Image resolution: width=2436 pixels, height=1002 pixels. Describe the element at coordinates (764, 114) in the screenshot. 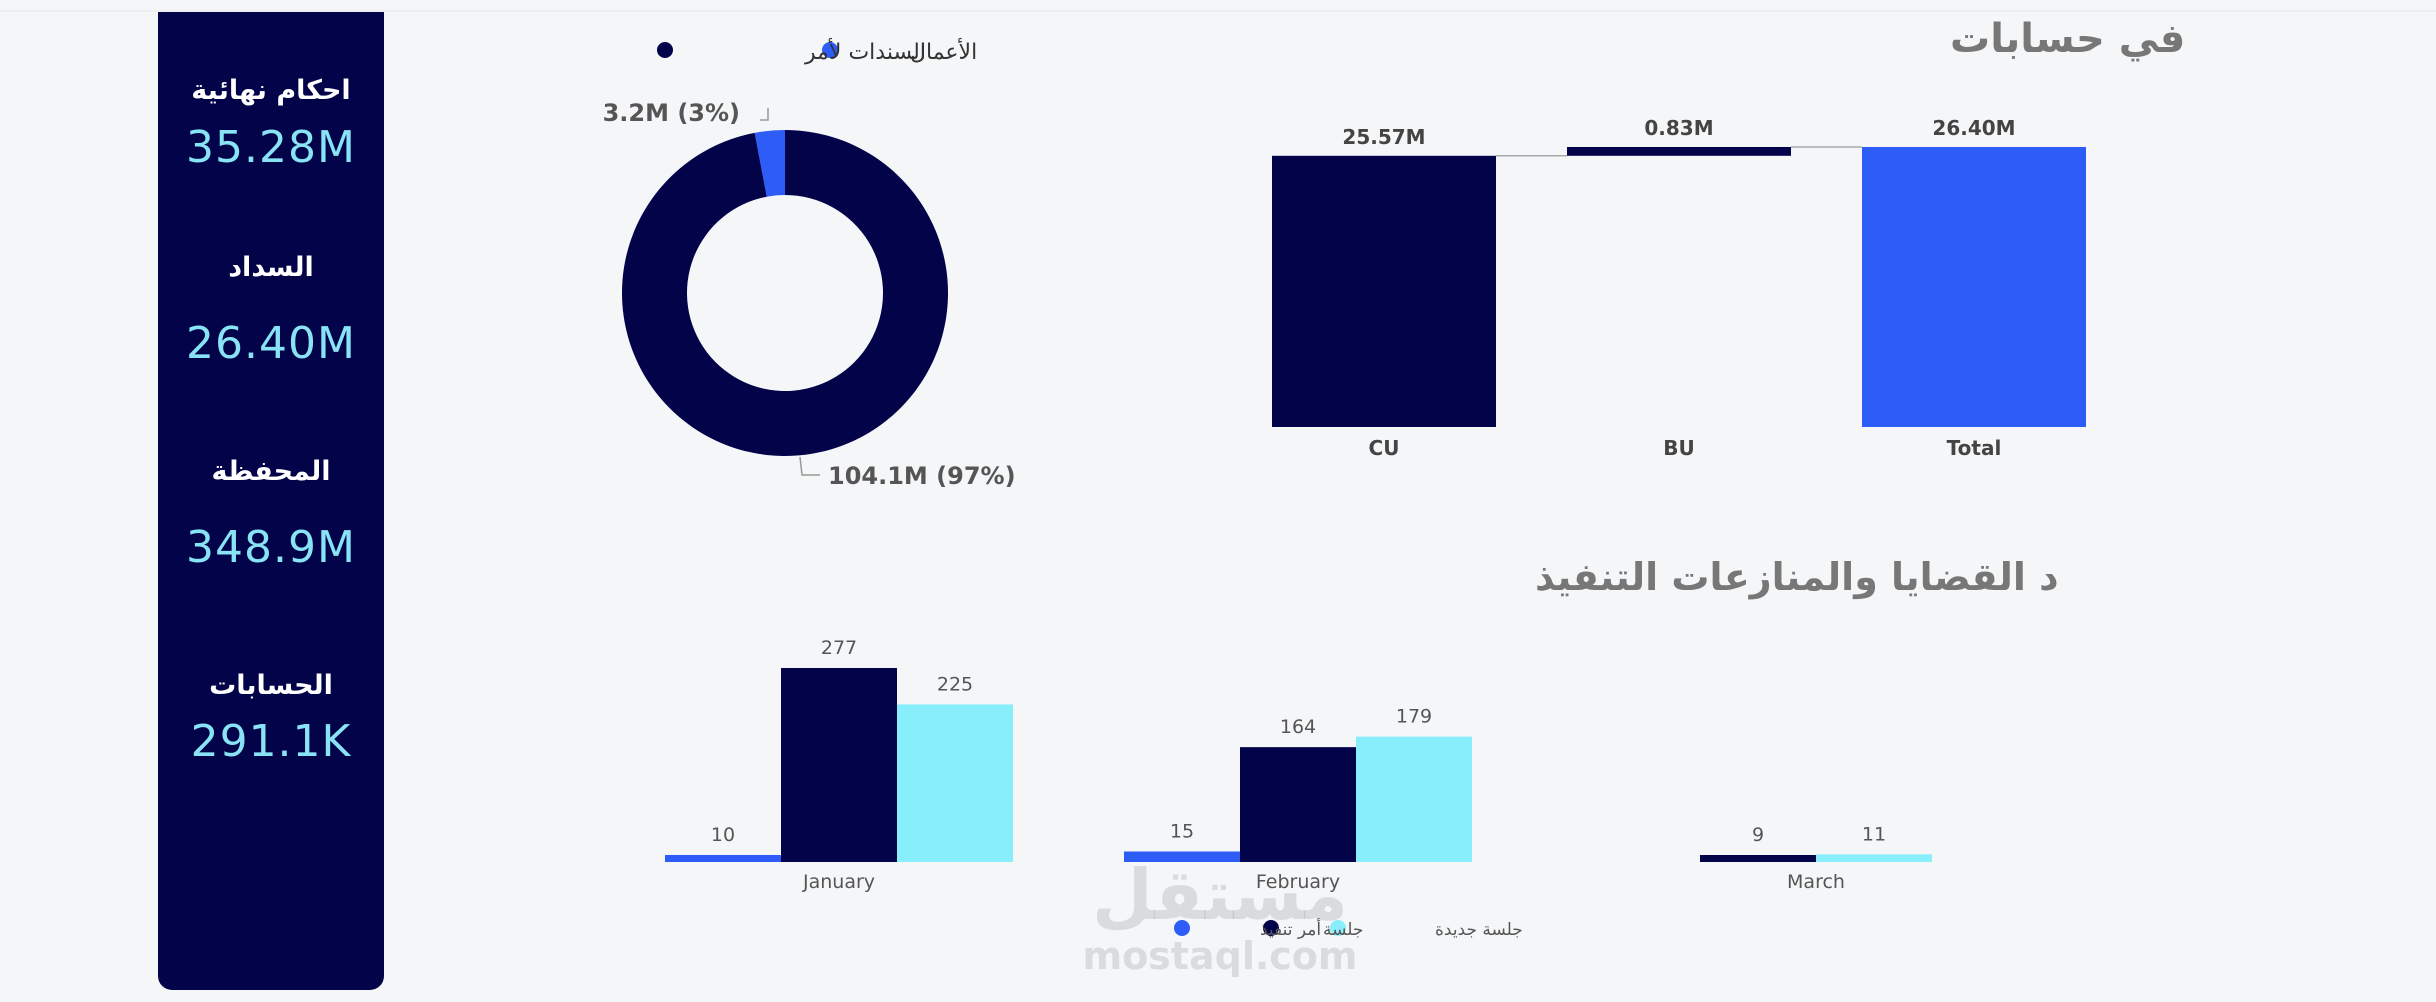

I see `label-leader-small` at that location.